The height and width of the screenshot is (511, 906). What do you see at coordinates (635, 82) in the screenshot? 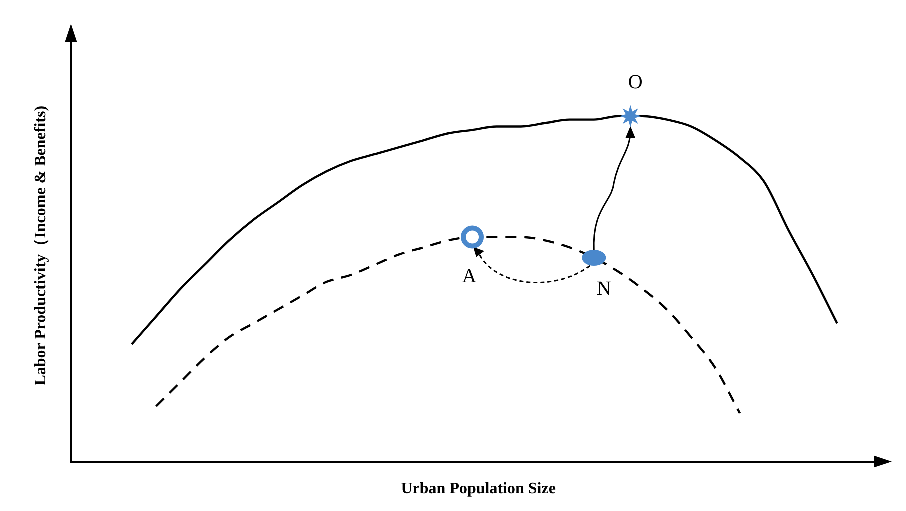
I see `text: O` at bounding box center [635, 82].